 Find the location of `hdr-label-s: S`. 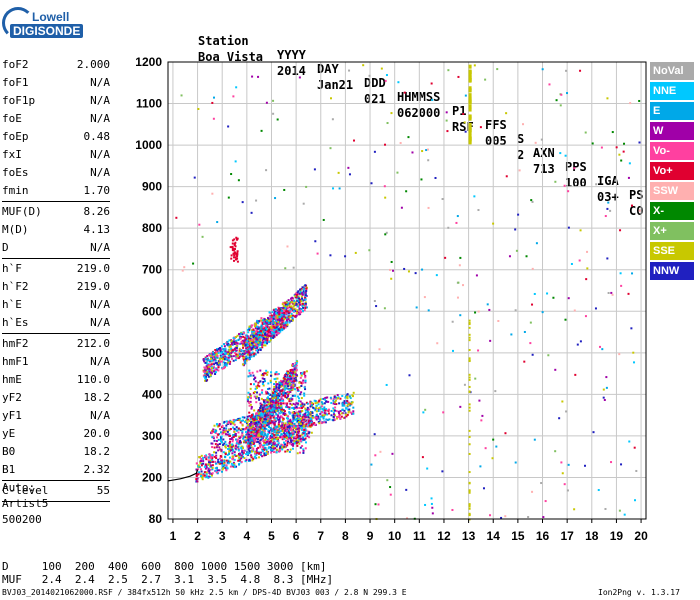

hdr-label-s: S is located at coordinates (521, 139).